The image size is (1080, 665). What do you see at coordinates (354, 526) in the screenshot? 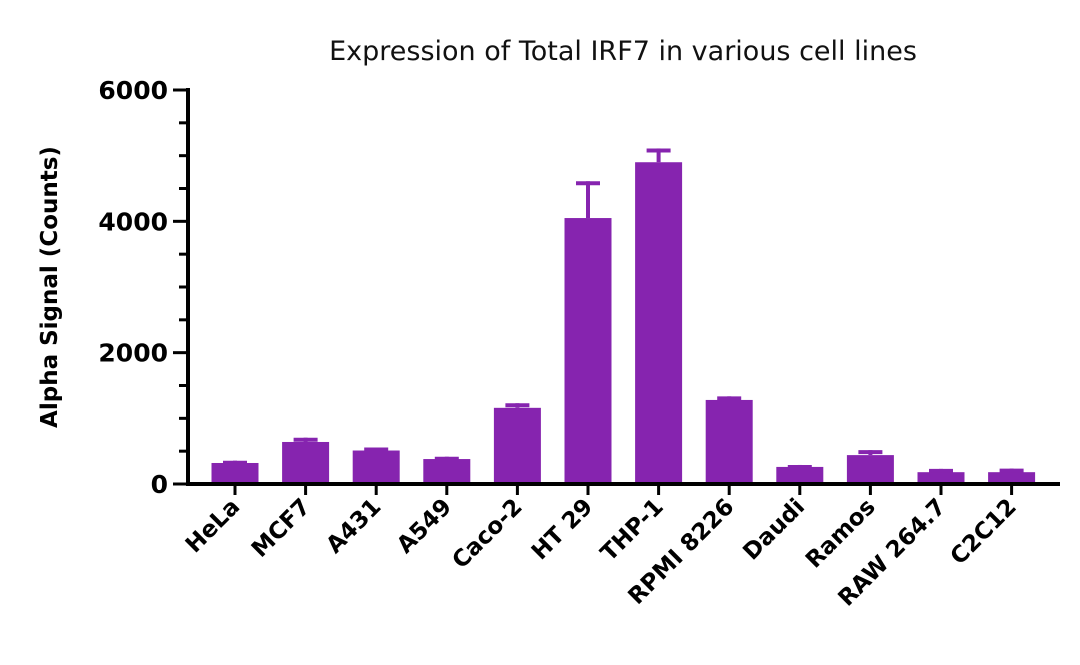
I see `x-tick-label: A431` at bounding box center [354, 526].